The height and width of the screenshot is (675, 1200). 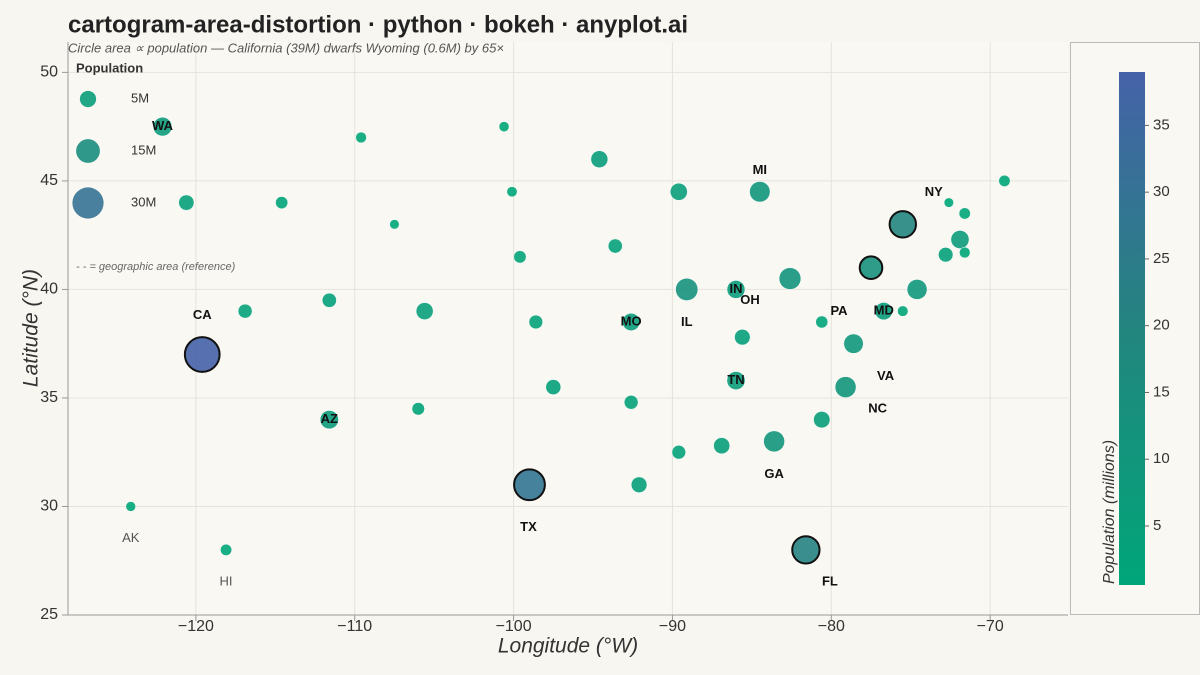 What do you see at coordinates (877, 408) in the screenshot?
I see `state-label: NC` at bounding box center [877, 408].